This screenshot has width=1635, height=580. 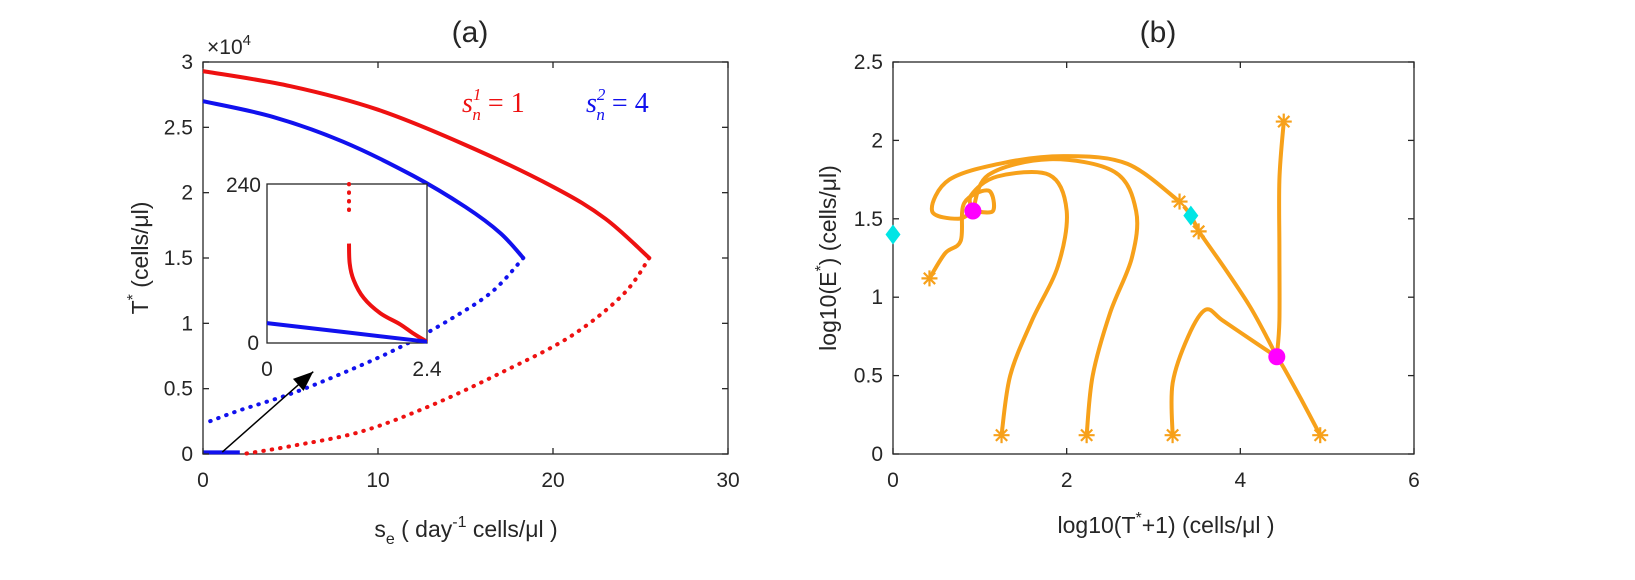 I want to click on panel-a-ytick-label: 0, so click(x=187, y=454).